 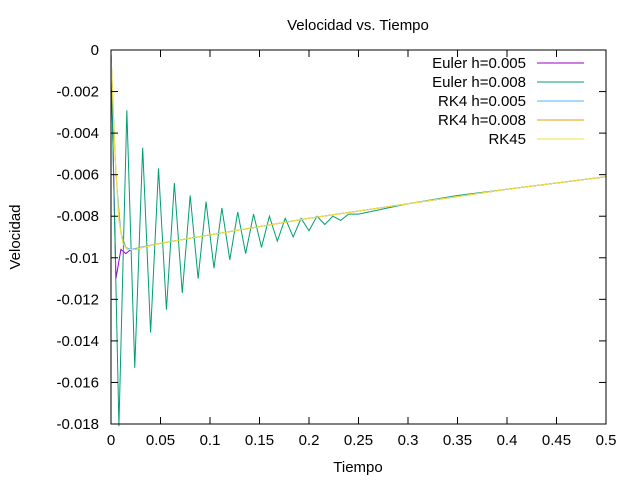 What do you see at coordinates (77, 382) in the screenshot?
I see `y-tick-label: -0.016` at bounding box center [77, 382].